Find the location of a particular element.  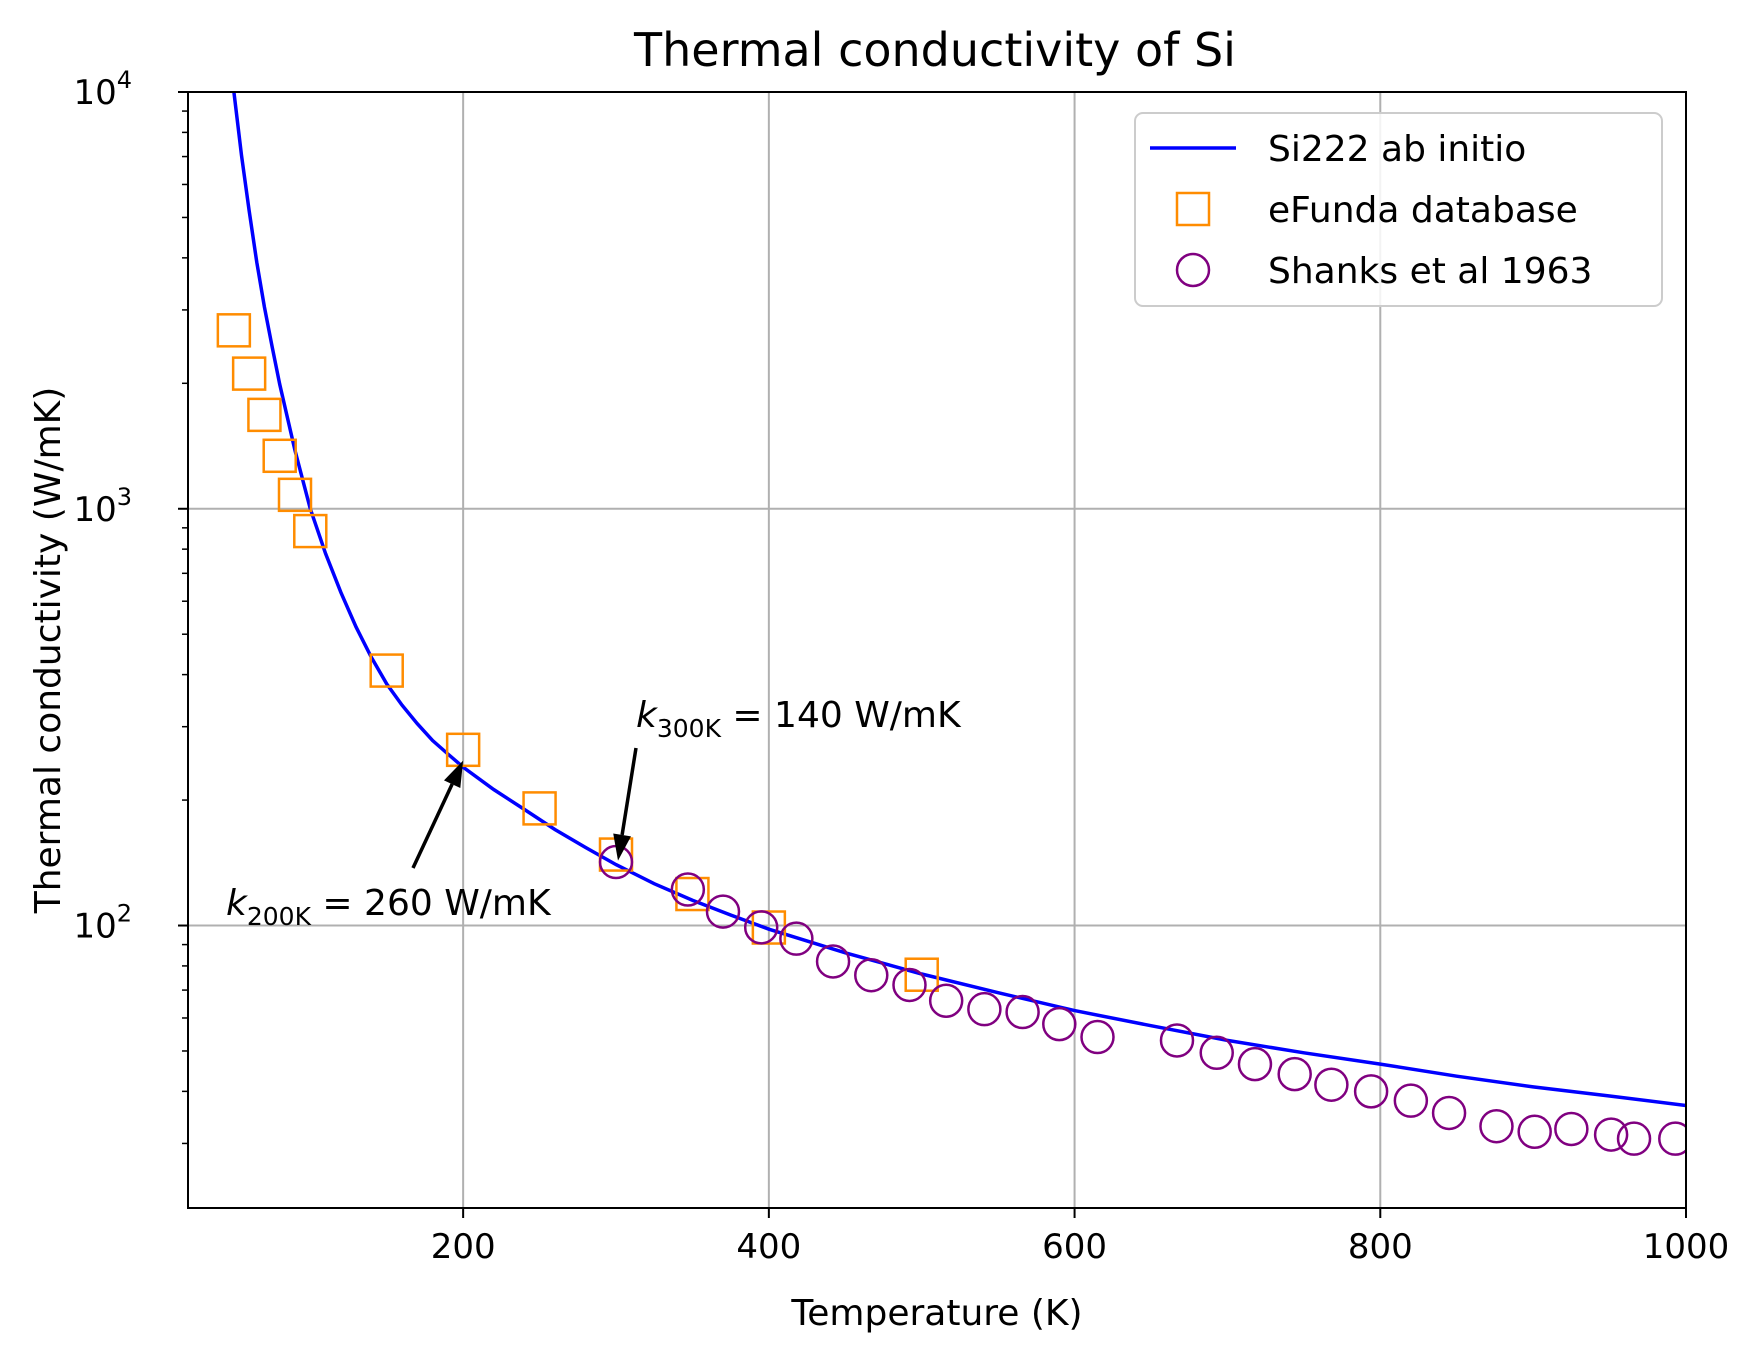

y-tick-exponent: 4 is located at coordinates (124, 80).